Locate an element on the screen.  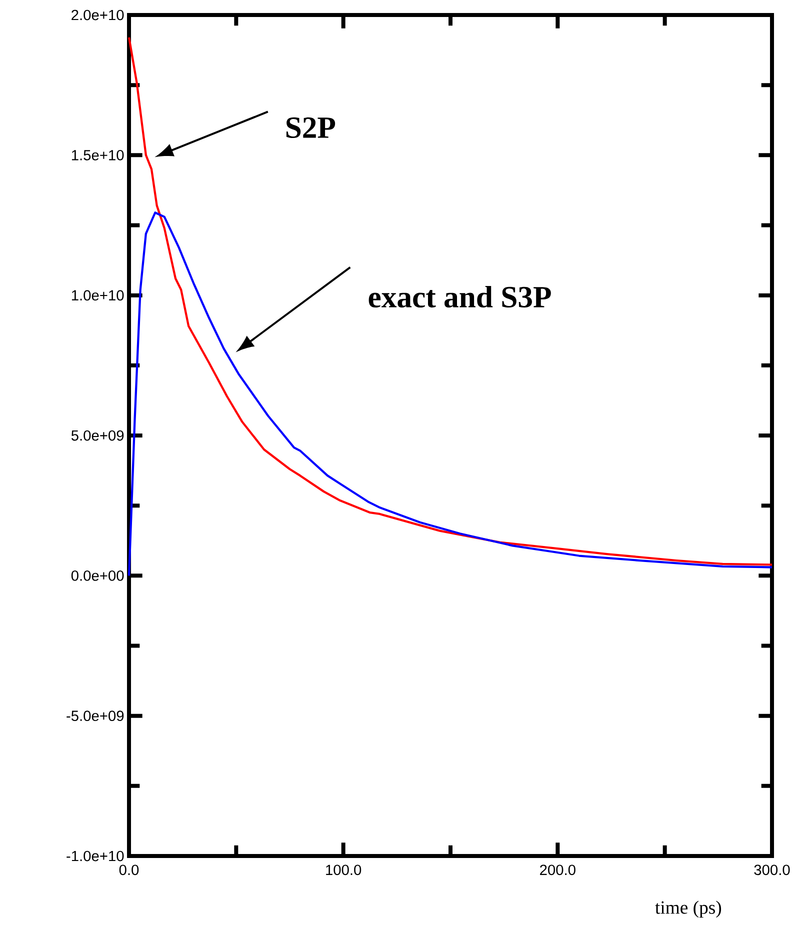
x-tick-label: 0.0 is located at coordinates (129, 870).